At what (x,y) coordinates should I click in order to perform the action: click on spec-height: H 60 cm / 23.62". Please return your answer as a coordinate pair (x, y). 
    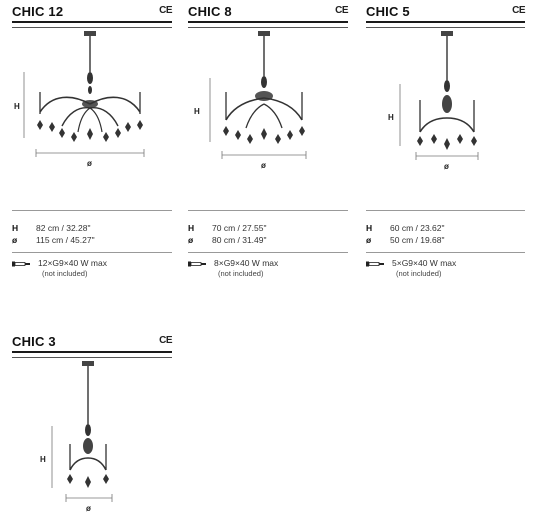
    Looking at the image, I should click on (405, 228).